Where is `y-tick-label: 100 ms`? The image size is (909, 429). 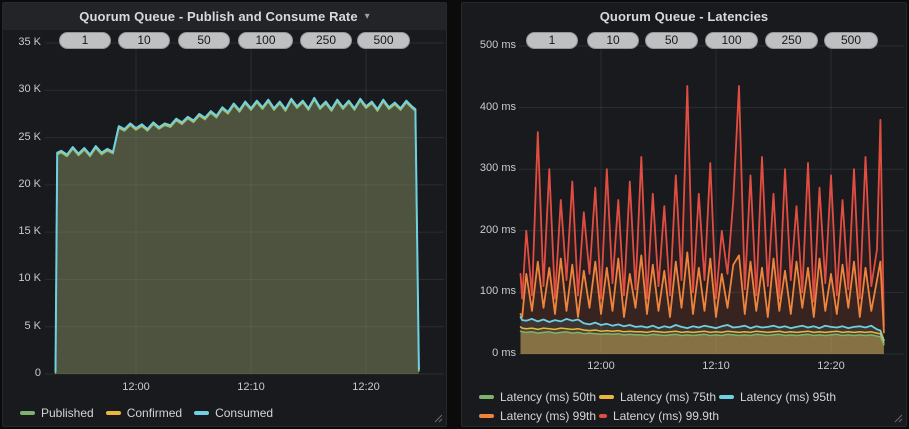 y-tick-label: 100 ms is located at coordinates (497, 291).